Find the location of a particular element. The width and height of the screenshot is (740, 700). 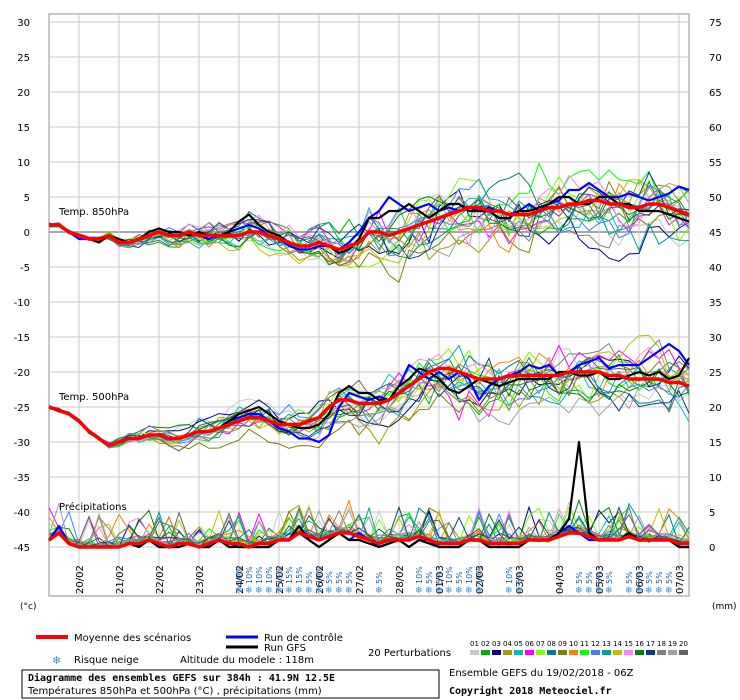

right-tick-label: 55 is located at coordinates (715, 163).